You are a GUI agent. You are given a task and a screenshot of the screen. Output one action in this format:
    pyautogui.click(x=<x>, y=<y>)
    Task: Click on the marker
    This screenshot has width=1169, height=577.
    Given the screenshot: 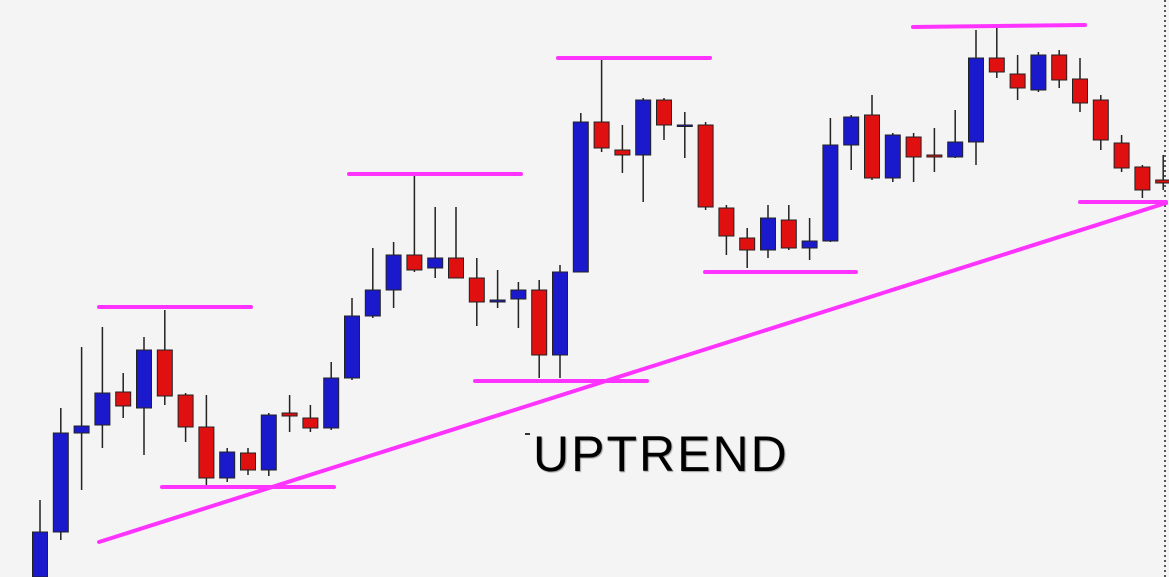 What is the action you would take?
    pyautogui.click(x=527, y=434)
    